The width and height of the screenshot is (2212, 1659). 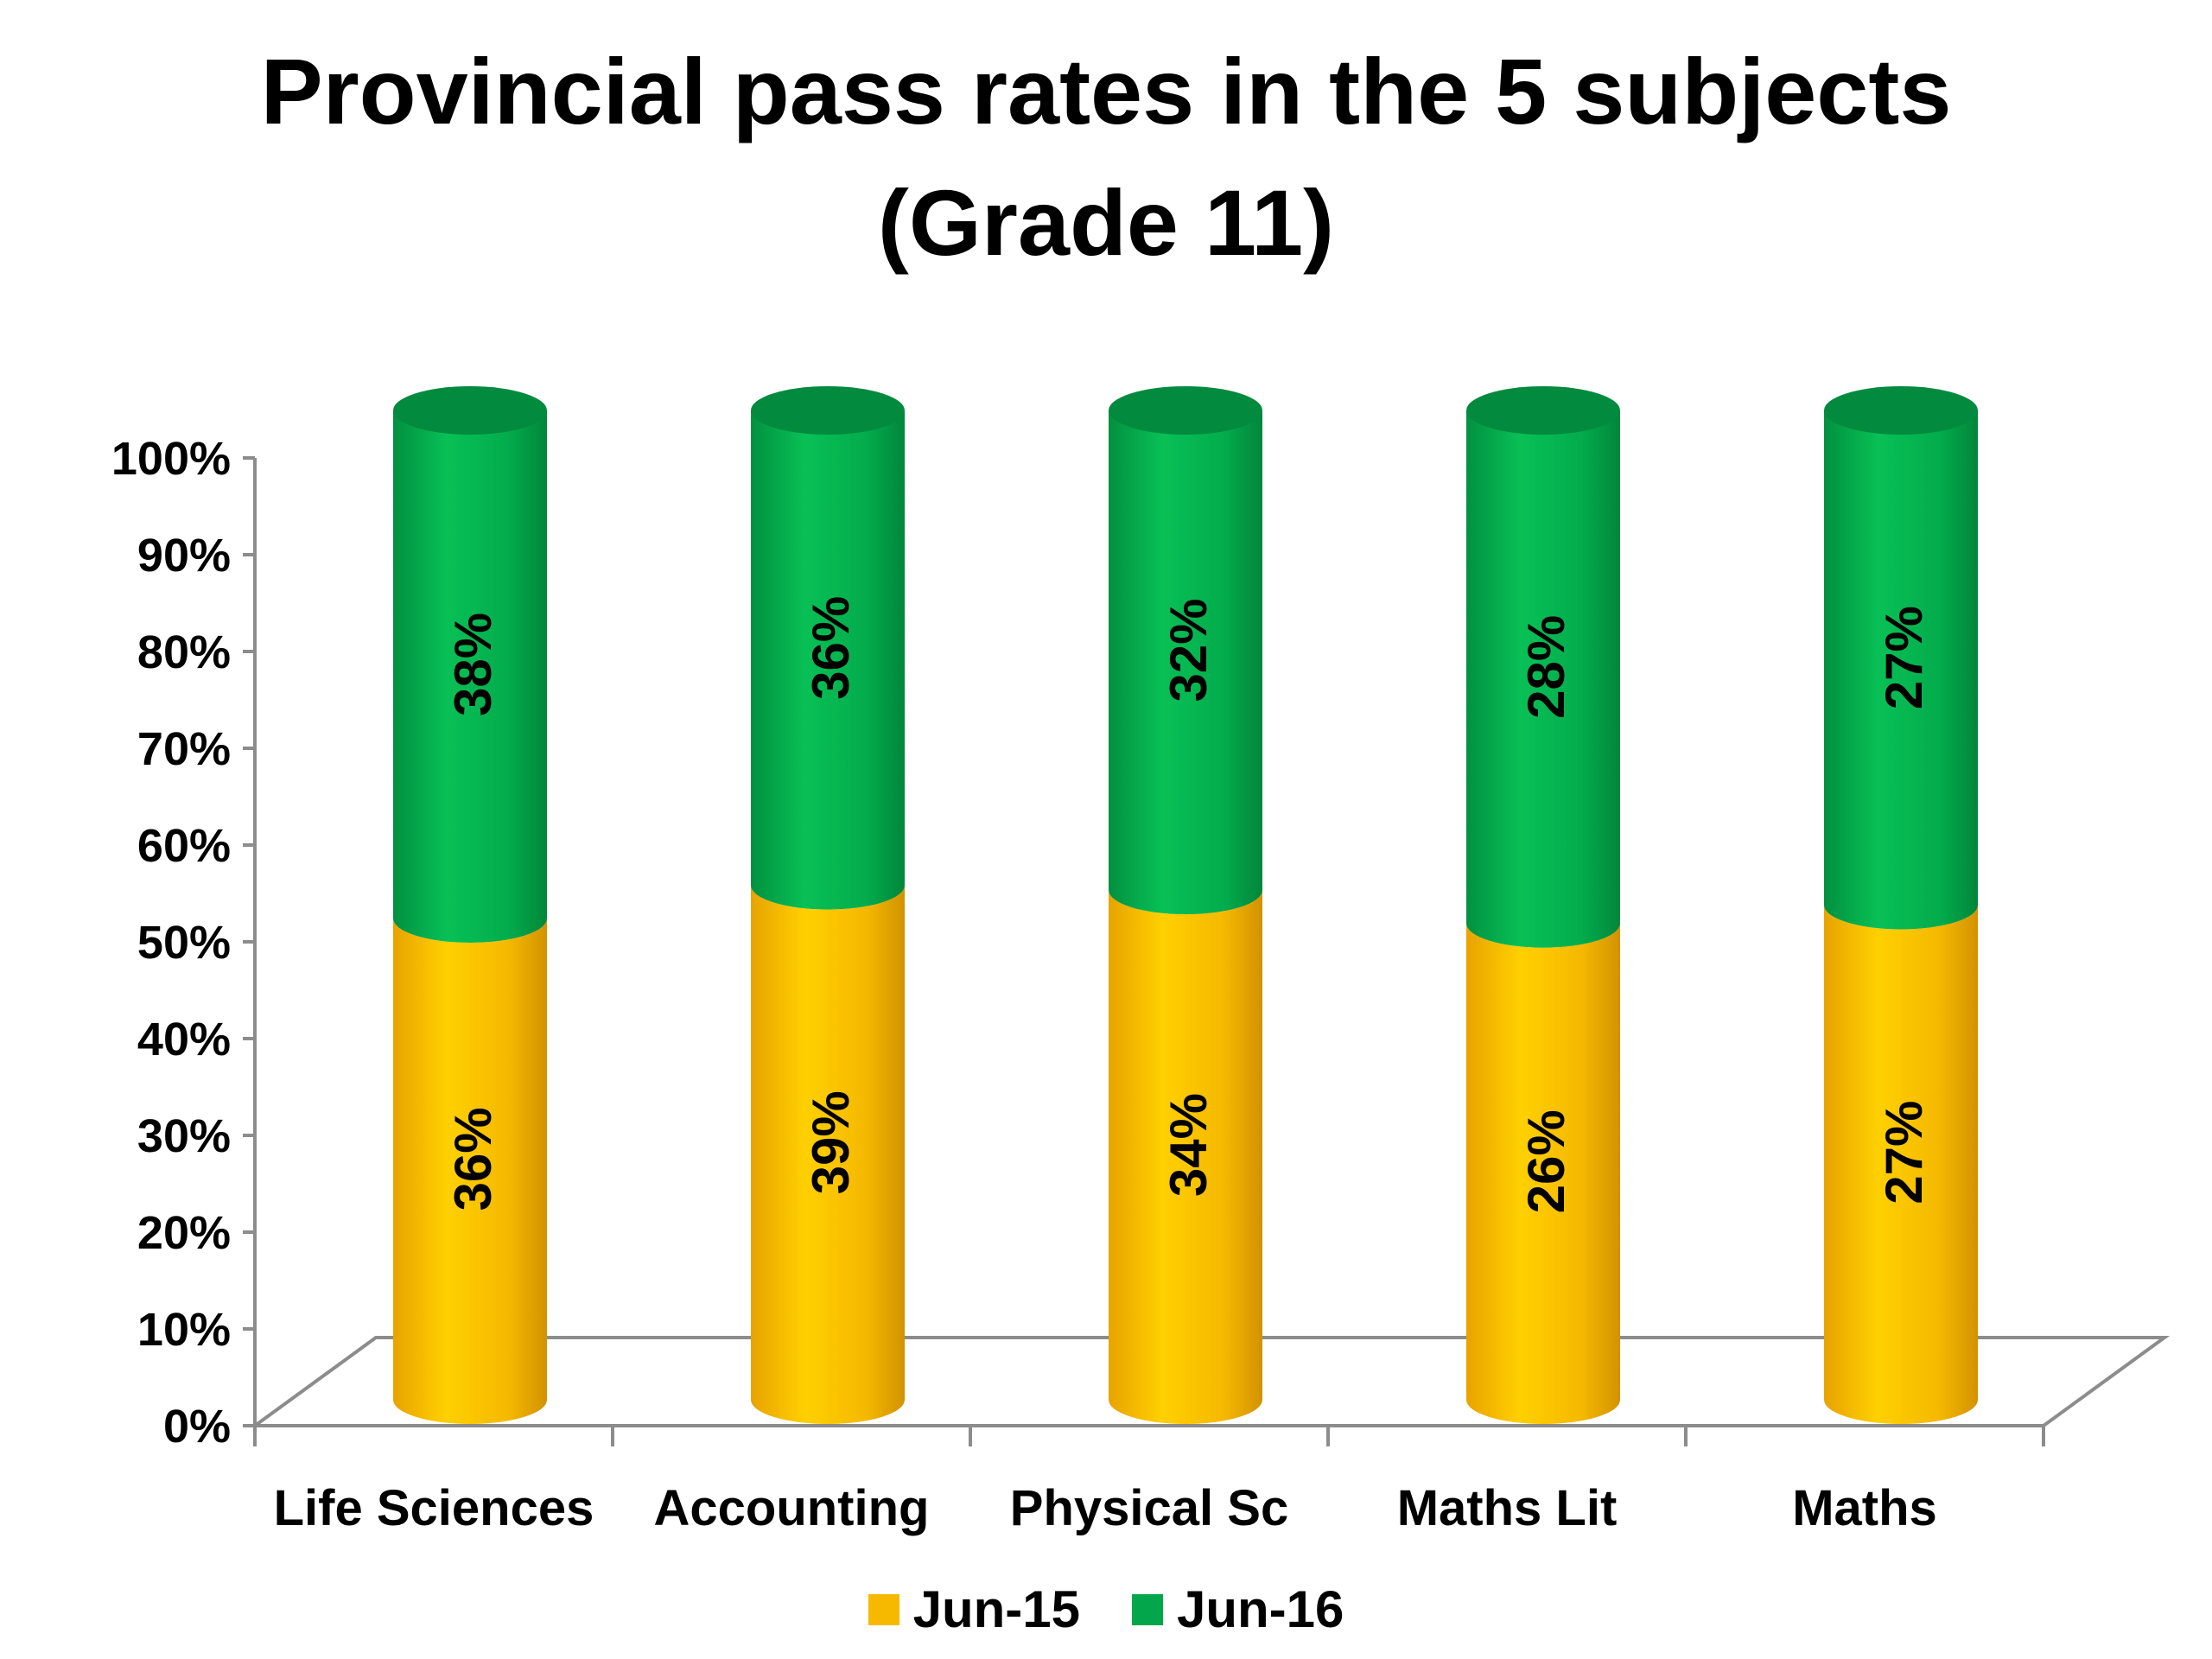 What do you see at coordinates (197, 1426) in the screenshot?
I see `y-tick-label: 0%` at bounding box center [197, 1426].